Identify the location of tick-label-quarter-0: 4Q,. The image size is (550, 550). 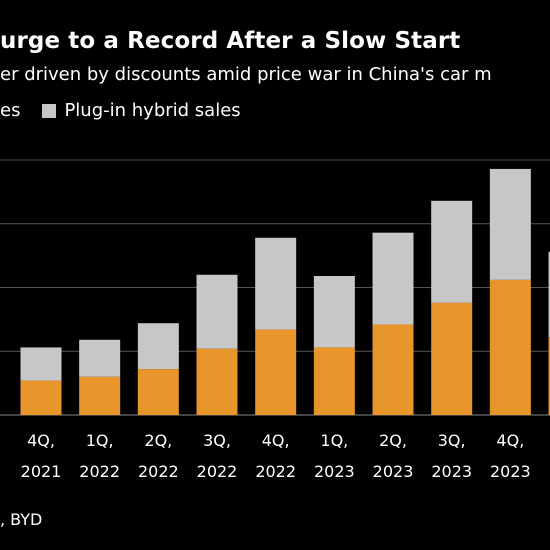
(41, 440).